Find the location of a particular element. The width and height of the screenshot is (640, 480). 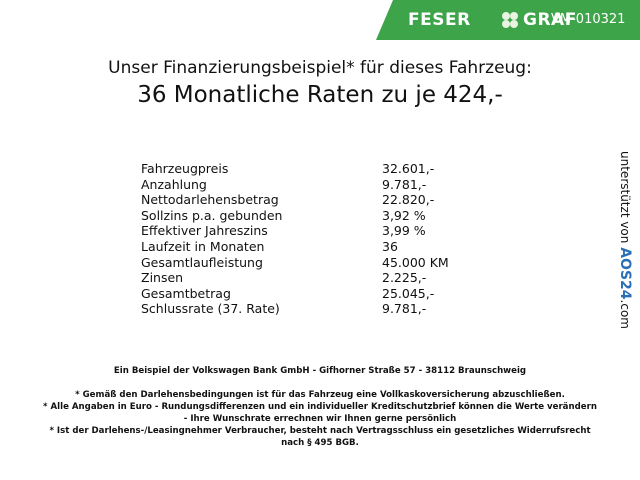

row-label: Schlussrate (37. Rate) is located at coordinates (210, 309).